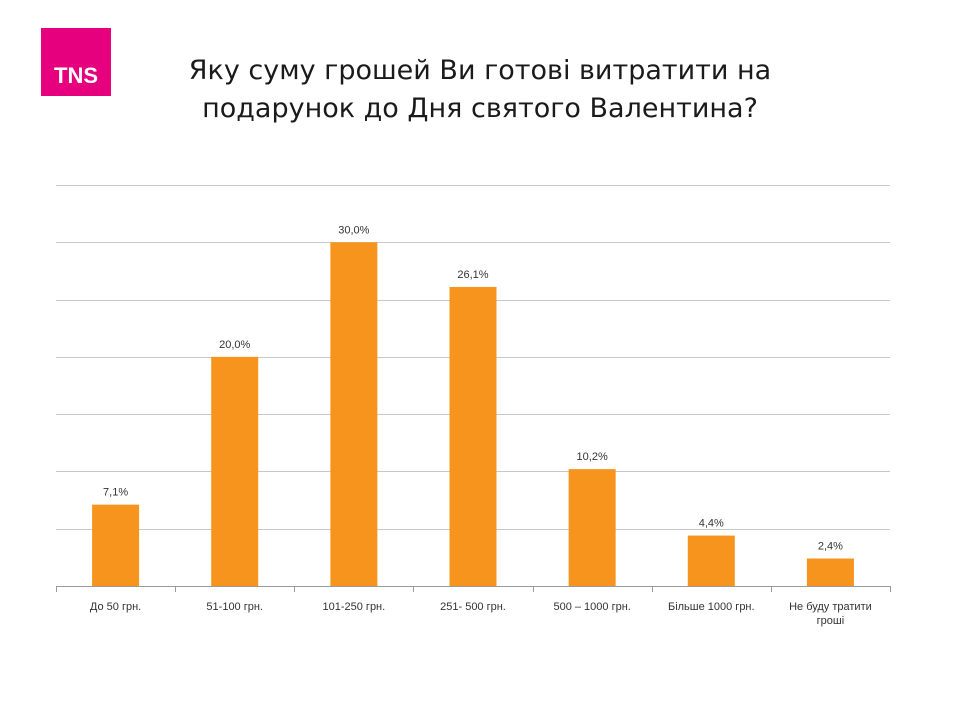 The width and height of the screenshot is (960, 720). I want to click on data-label: 26,1%, so click(472, 275).